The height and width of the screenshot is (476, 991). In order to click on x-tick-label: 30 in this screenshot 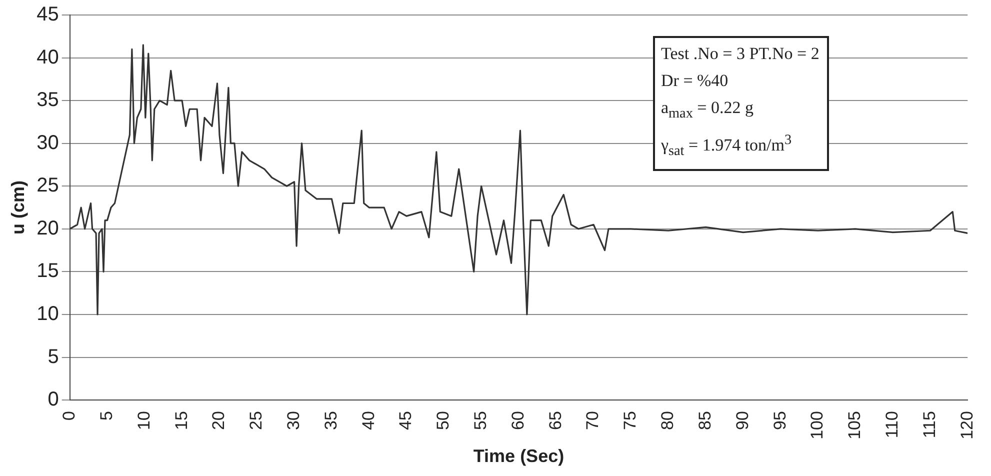, I will do `click(293, 420)`.